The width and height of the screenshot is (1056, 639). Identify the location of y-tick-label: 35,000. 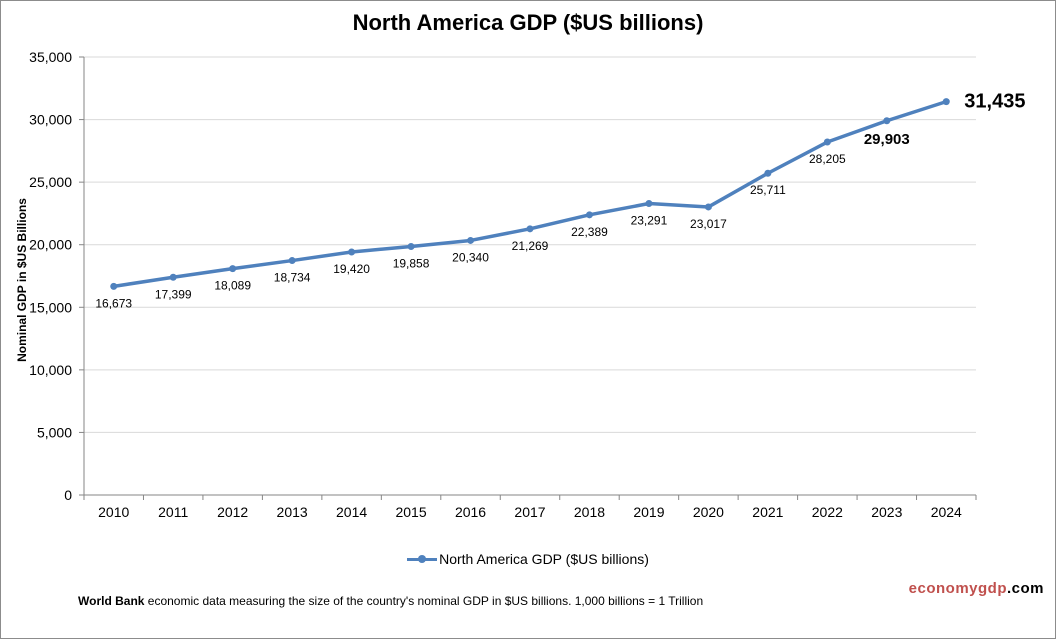
(50, 57).